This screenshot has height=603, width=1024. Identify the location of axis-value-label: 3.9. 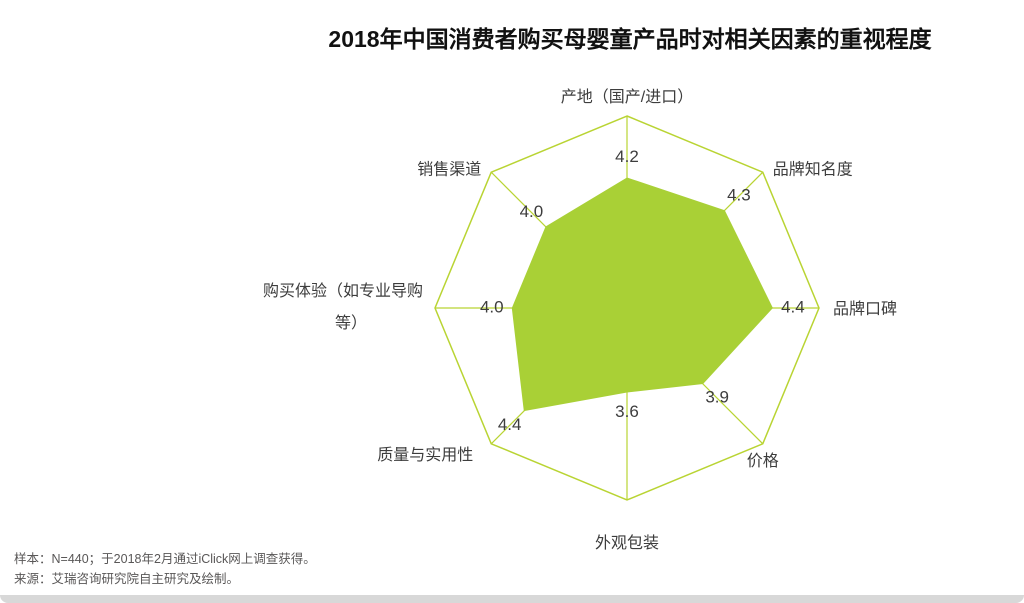
(717, 397).